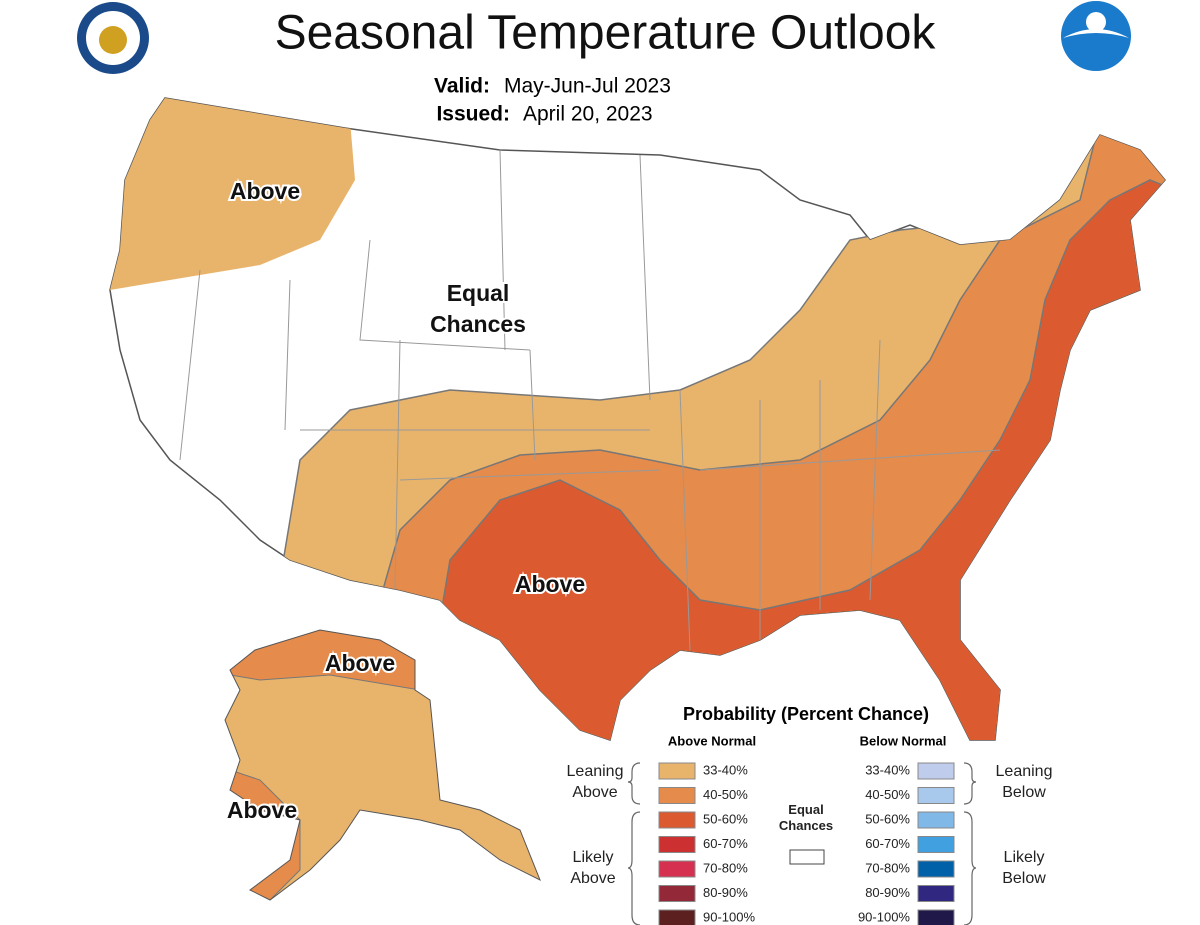  I want to click on braces, so click(802, 843).